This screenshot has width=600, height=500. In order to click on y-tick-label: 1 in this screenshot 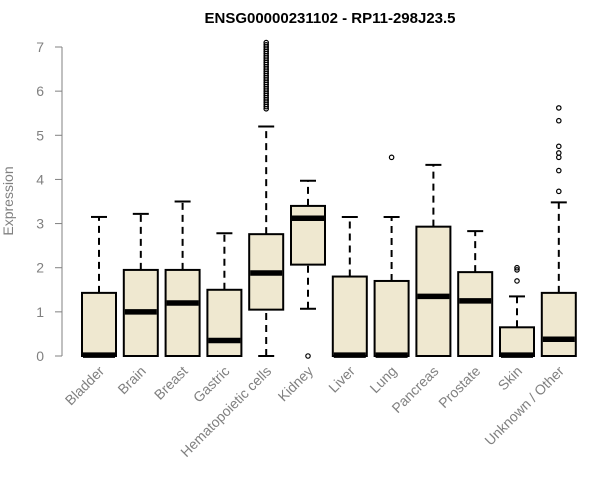, I will do `click(40, 312)`.